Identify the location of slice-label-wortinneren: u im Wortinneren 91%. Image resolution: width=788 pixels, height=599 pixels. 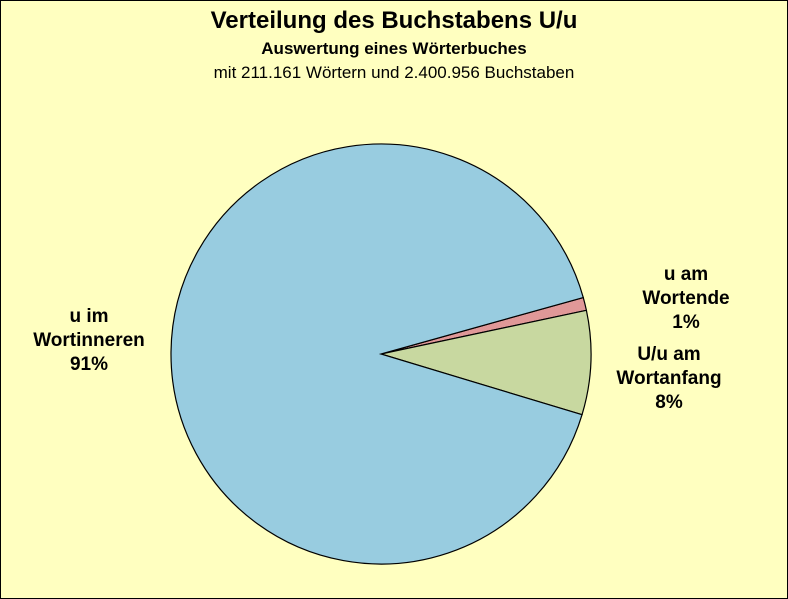
(89, 340).